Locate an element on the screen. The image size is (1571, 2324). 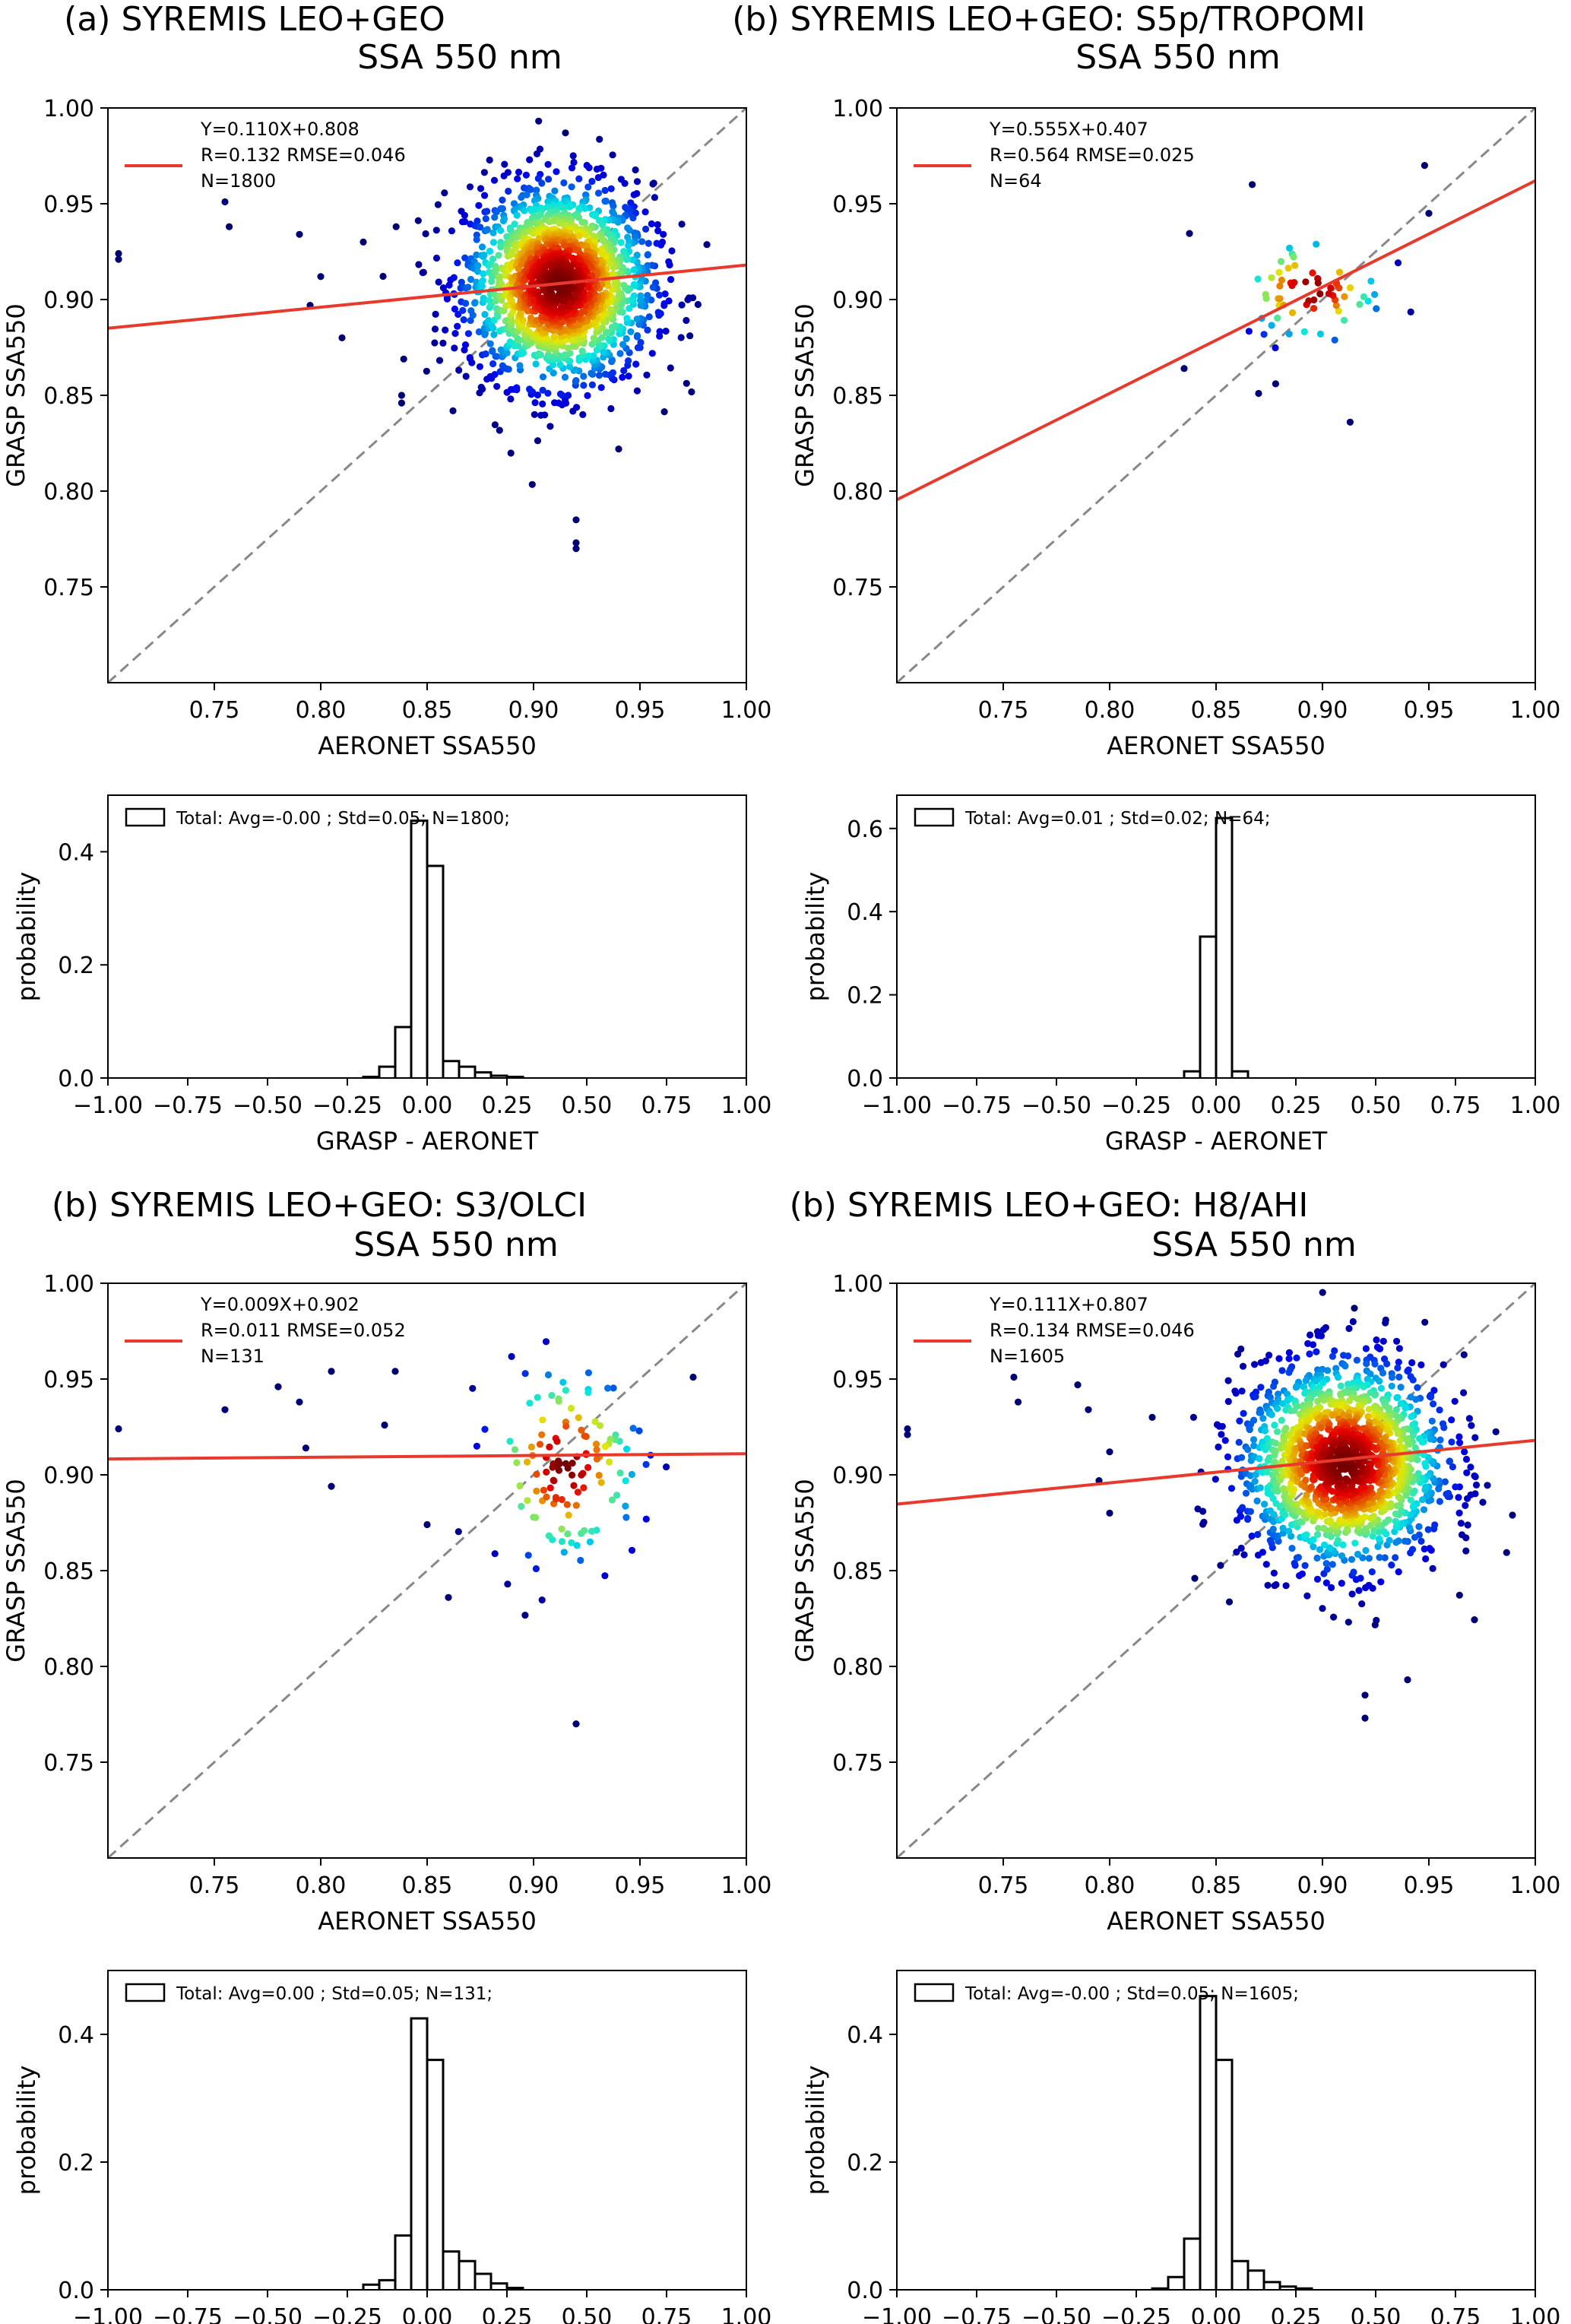
hist-y-axis-label: probability is located at coordinates (815, 2131).